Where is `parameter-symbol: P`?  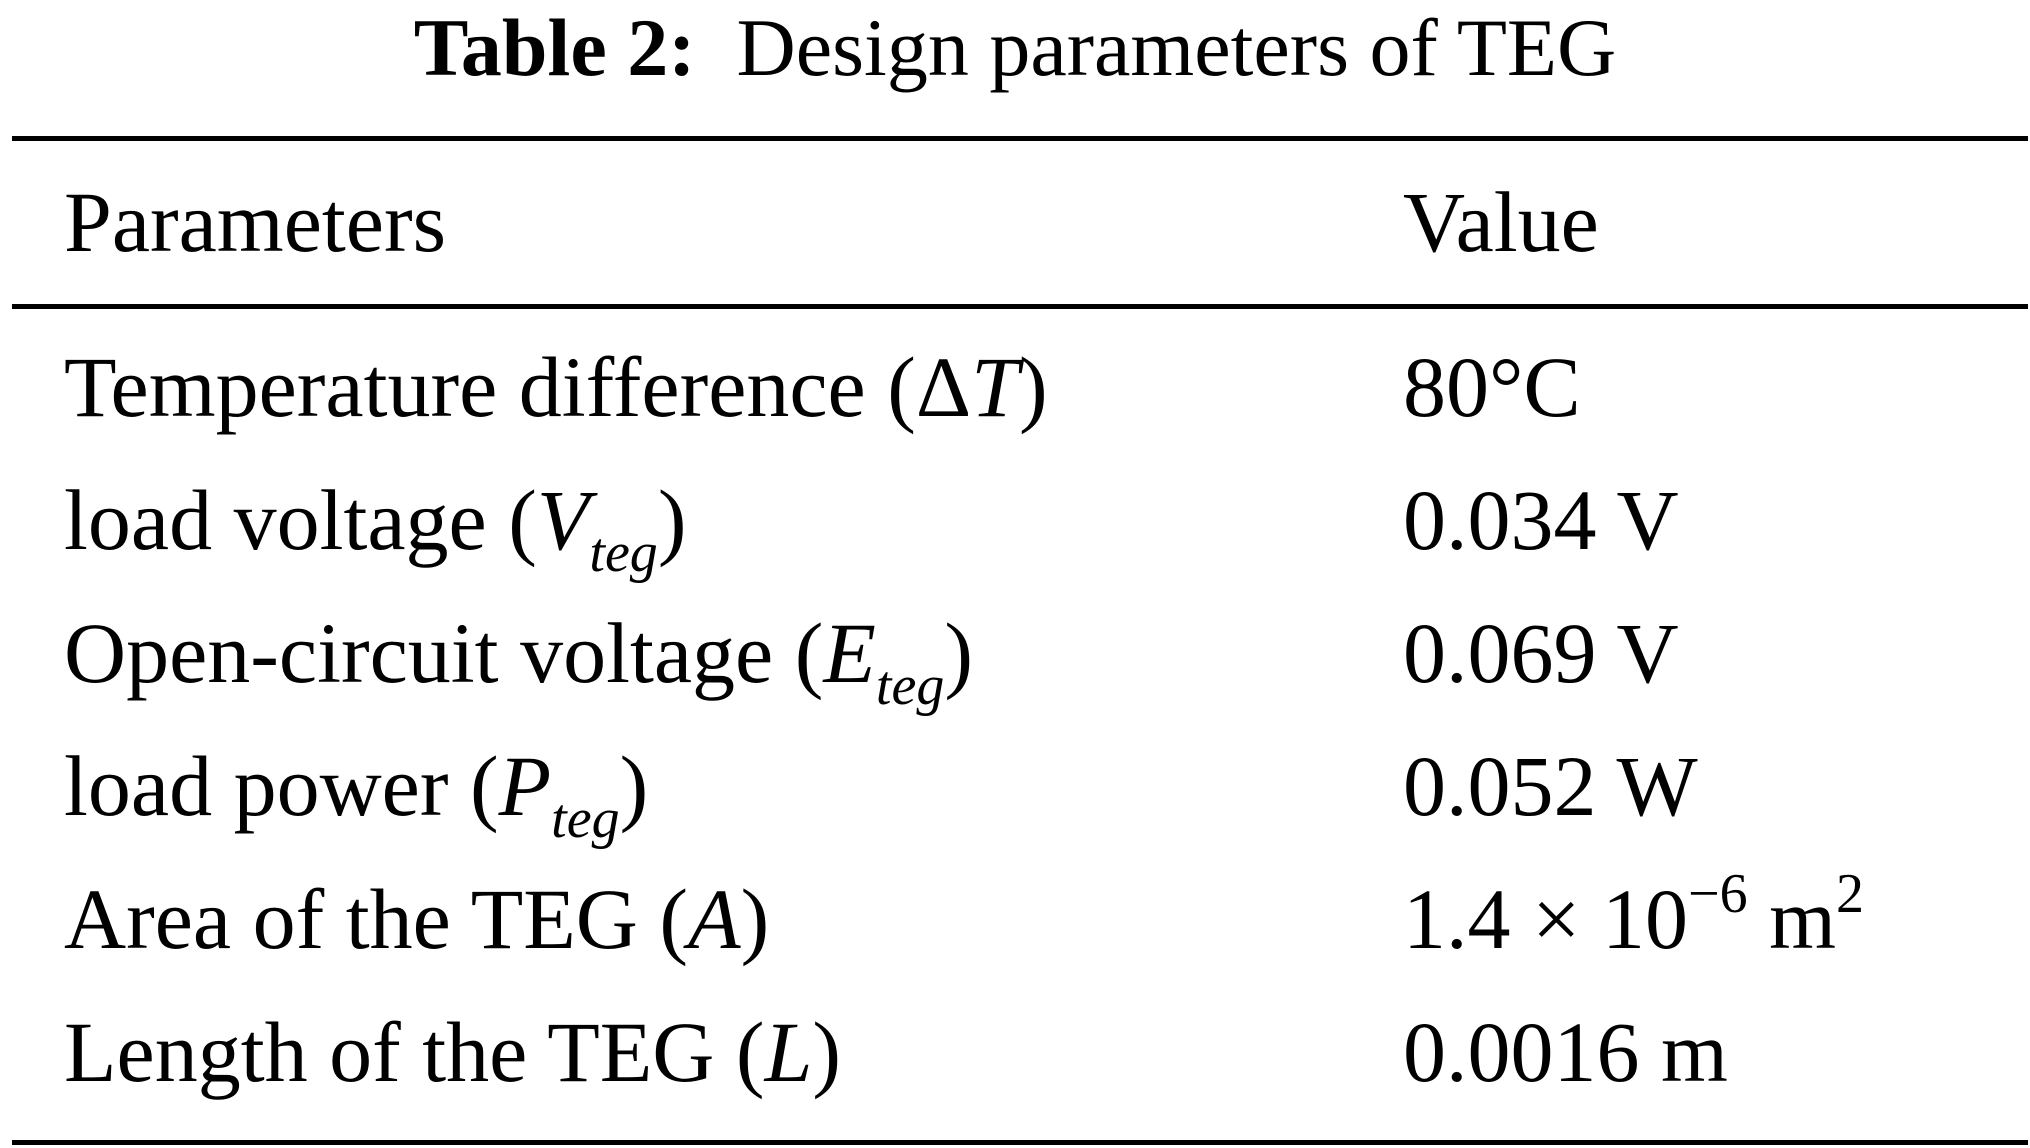
parameter-symbol: P is located at coordinates (525, 786).